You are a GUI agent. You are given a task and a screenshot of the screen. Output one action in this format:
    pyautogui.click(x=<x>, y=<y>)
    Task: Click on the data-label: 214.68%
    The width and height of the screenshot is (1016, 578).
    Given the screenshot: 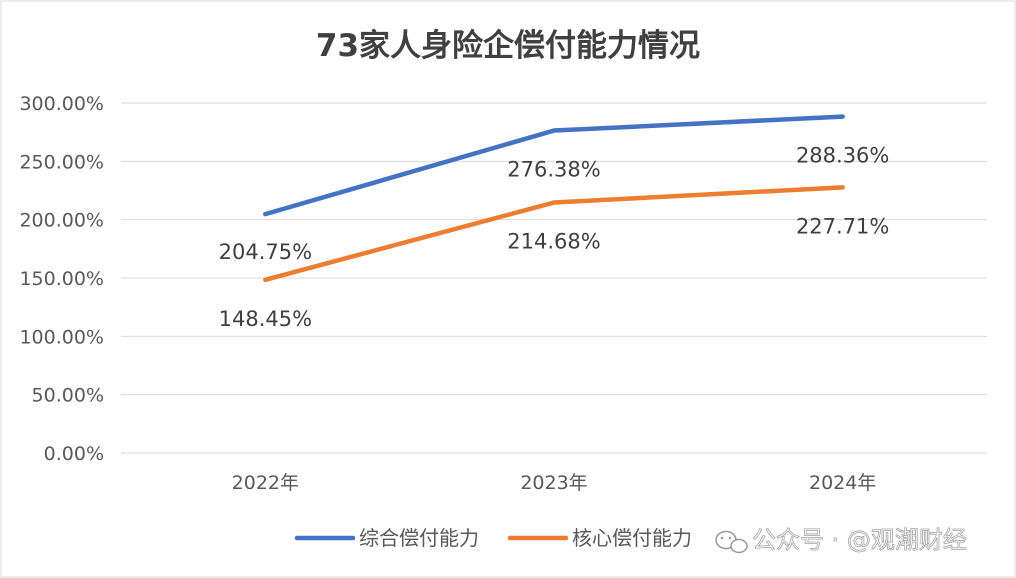 What is the action you would take?
    pyautogui.click(x=553, y=242)
    